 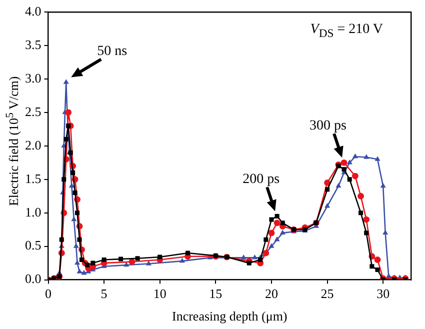 I want to click on annotation: V$_{DS}$ = 210 V, so click(x=346, y=31).